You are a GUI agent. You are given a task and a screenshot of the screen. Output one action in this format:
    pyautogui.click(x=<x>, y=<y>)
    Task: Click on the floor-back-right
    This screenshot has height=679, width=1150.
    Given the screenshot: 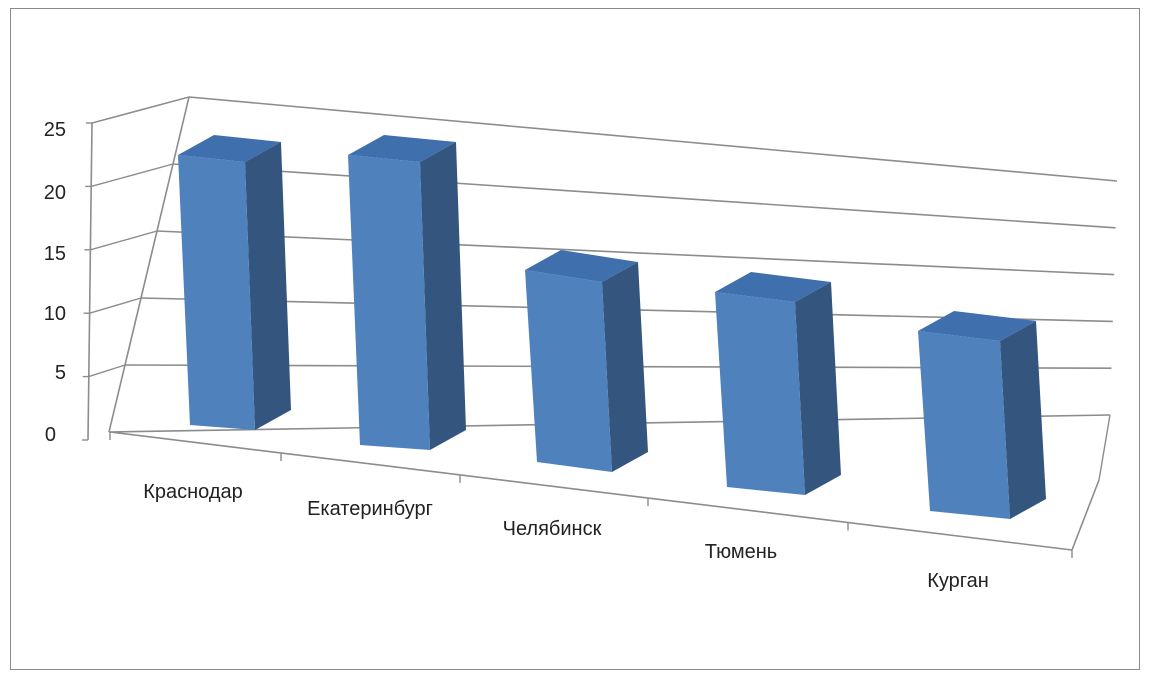 What is the action you would take?
    pyautogui.click(x=1104, y=447)
    